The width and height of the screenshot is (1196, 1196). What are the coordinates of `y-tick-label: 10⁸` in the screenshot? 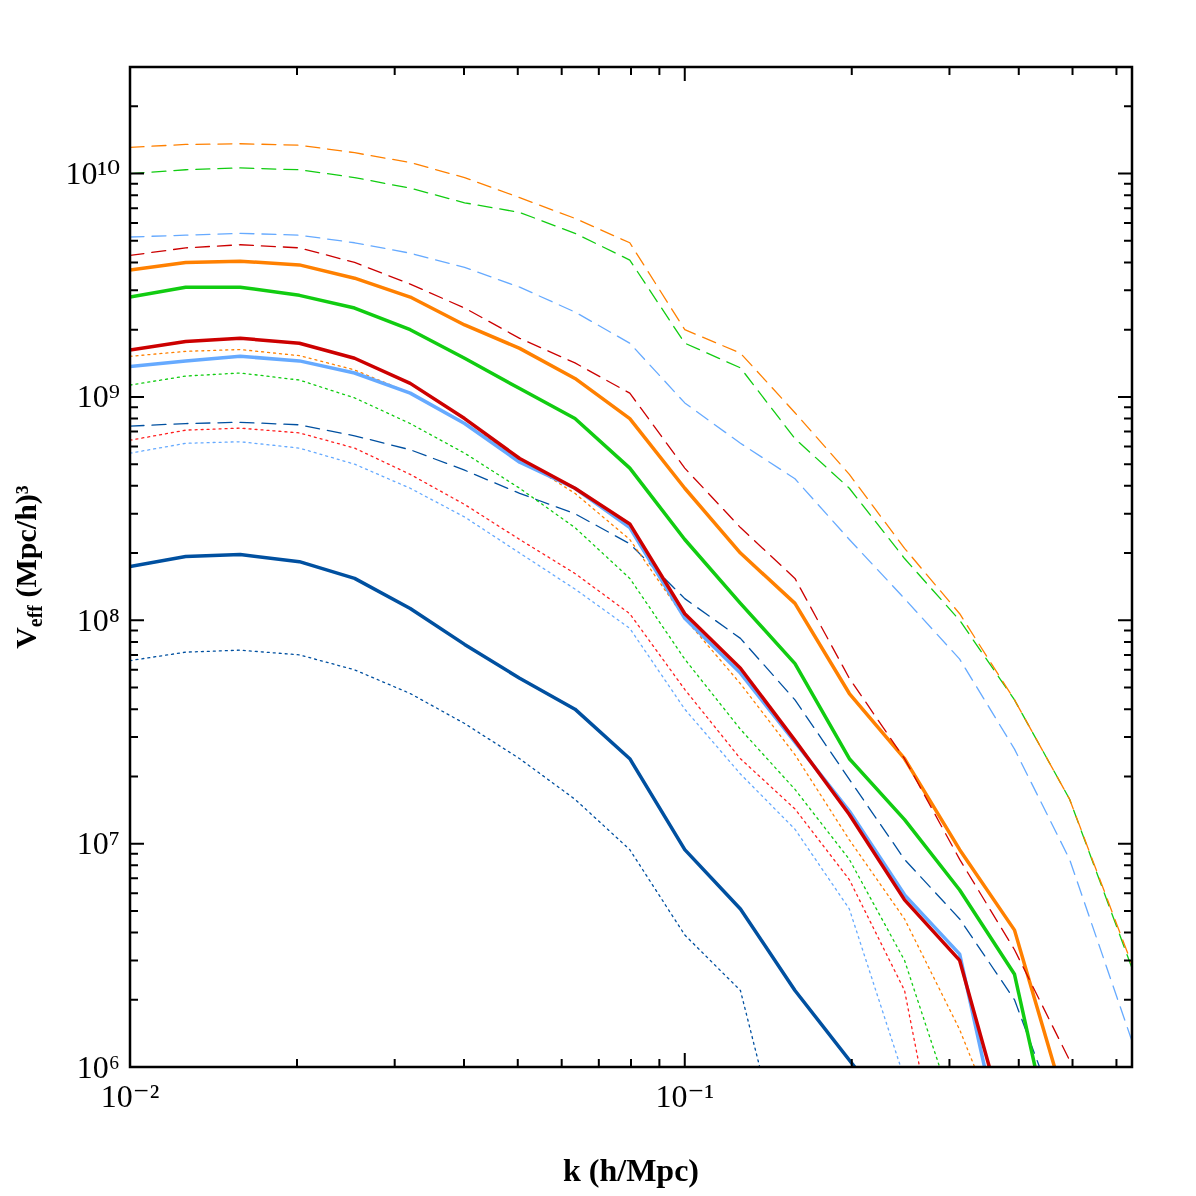 It's located at (98, 619).